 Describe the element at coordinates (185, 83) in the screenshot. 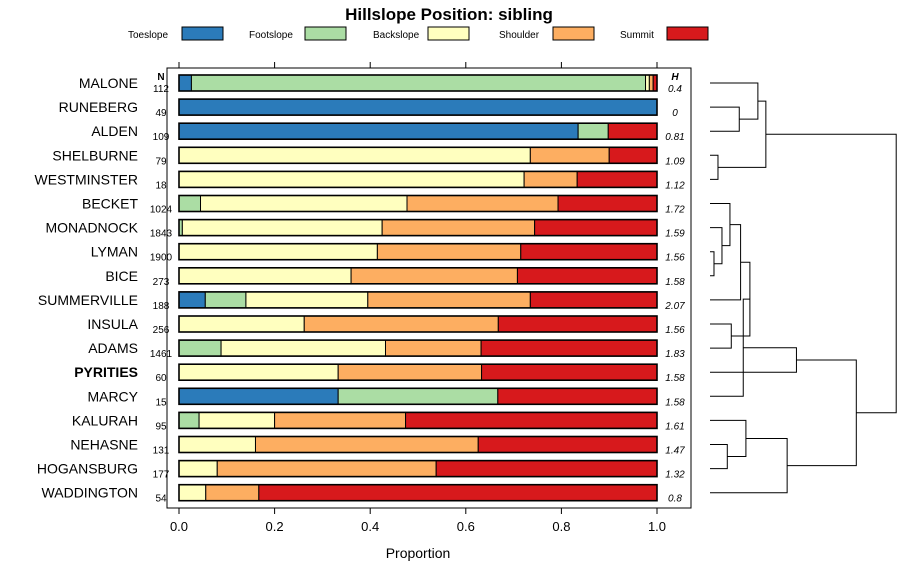

I see `bar-segment-malone-toeslope` at that location.